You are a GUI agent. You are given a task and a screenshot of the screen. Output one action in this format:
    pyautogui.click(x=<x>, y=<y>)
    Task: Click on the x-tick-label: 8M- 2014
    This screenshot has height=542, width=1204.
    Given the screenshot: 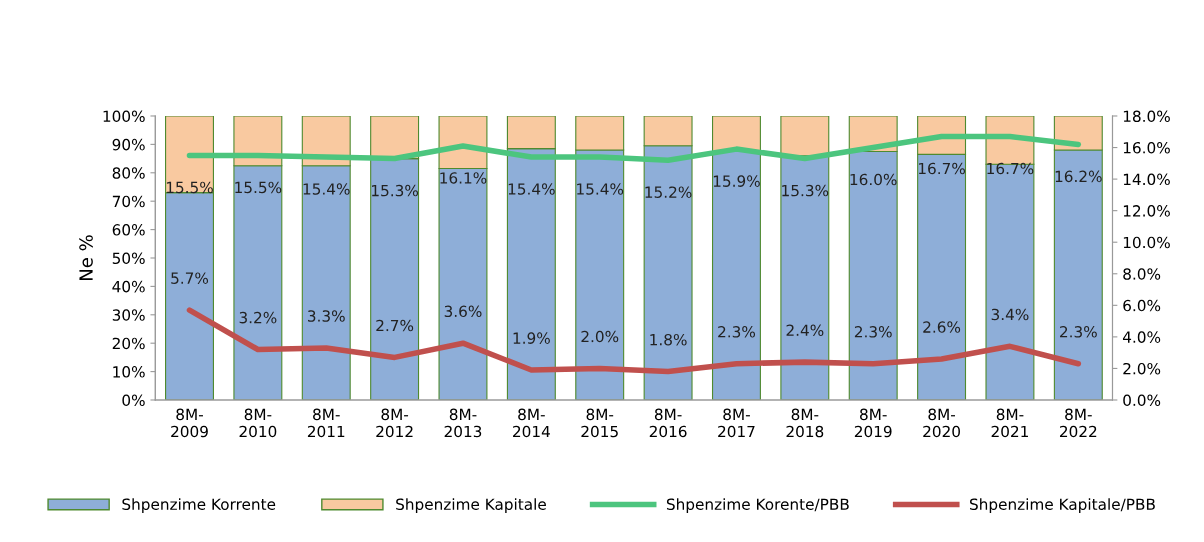 What is the action you would take?
    pyautogui.click(x=531, y=423)
    